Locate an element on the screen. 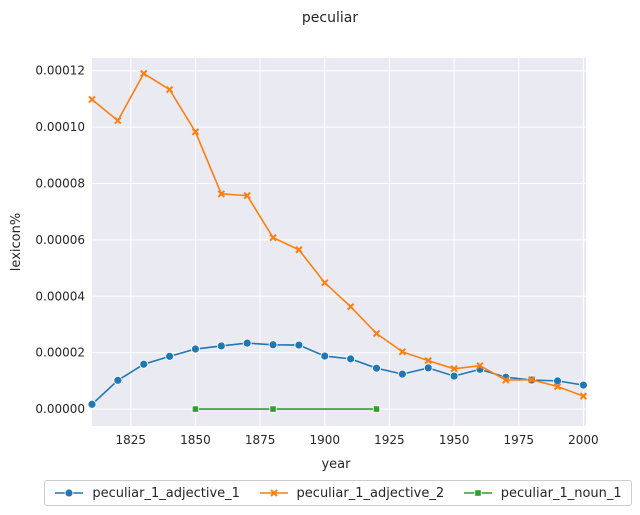 This screenshot has height=515, width=640. y-tick-label: 0.00012 is located at coordinates (60, 71).